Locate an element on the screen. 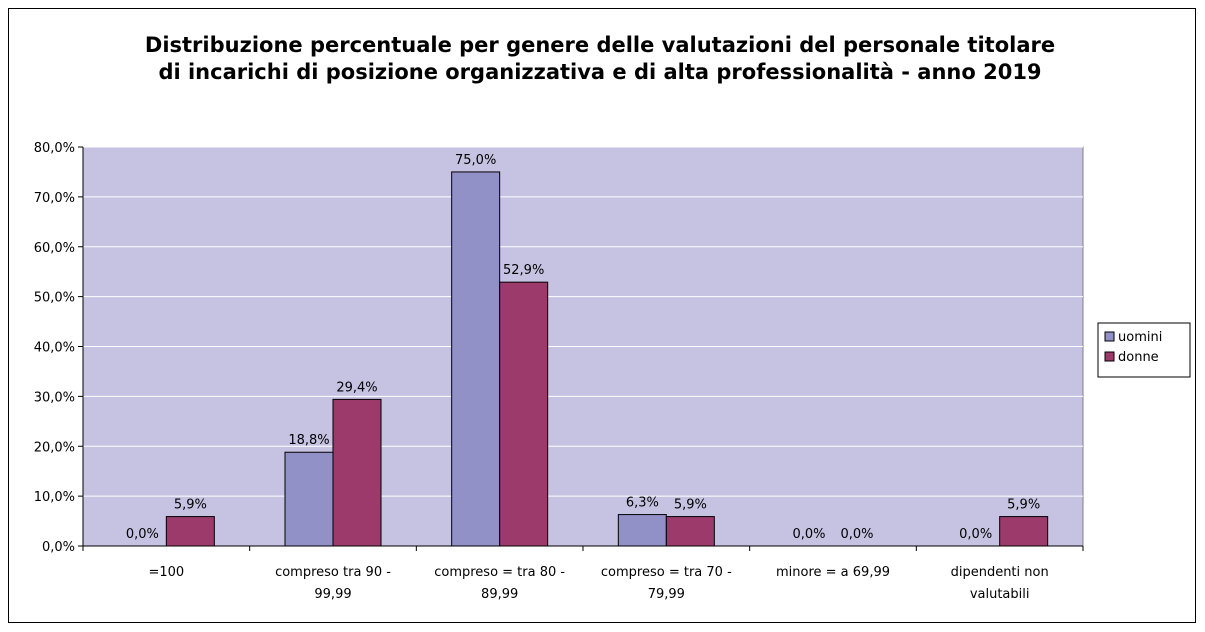 This screenshot has height=632, width=1205. legend-label: donne is located at coordinates (1138, 357).